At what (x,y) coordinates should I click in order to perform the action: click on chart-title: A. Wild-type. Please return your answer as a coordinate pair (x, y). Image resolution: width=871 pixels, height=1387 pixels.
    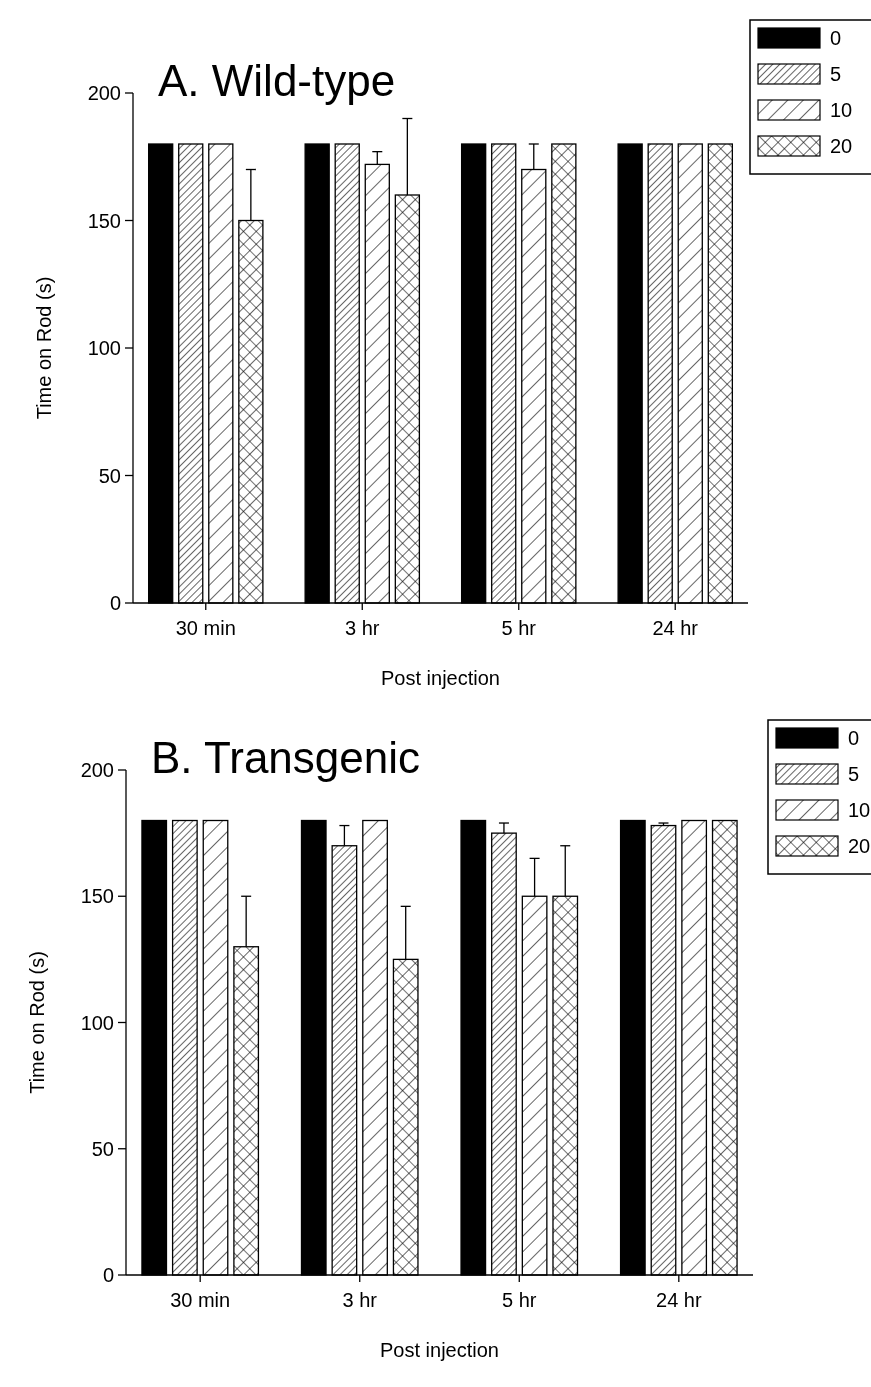
    Looking at the image, I should click on (277, 80).